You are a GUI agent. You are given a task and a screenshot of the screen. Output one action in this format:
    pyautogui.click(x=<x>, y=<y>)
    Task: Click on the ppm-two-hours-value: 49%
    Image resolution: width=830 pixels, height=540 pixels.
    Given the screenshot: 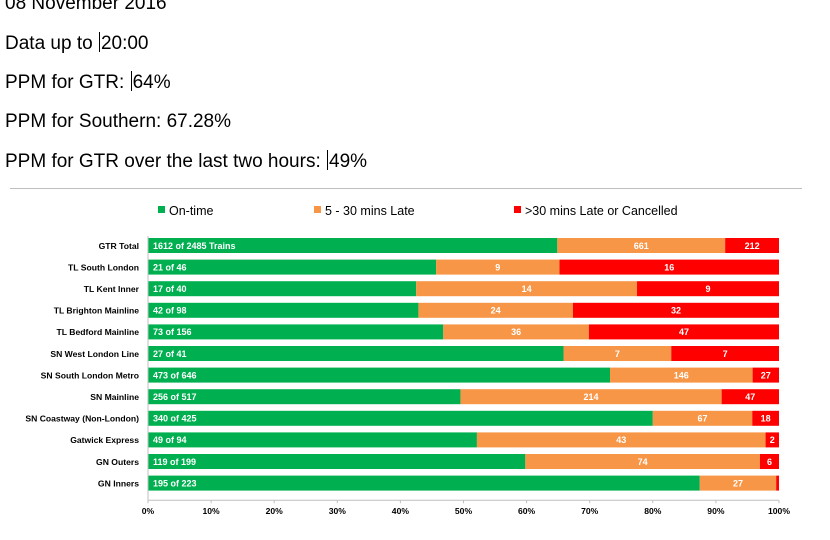 What is the action you would take?
    pyautogui.click(x=348, y=161)
    